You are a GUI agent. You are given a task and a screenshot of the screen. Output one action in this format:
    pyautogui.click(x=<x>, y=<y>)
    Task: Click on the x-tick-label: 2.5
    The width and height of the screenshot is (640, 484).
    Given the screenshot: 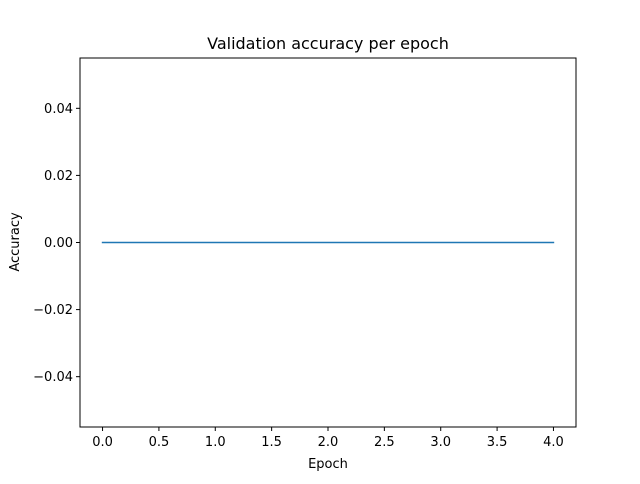 What is the action you would take?
    pyautogui.click(x=384, y=442)
    